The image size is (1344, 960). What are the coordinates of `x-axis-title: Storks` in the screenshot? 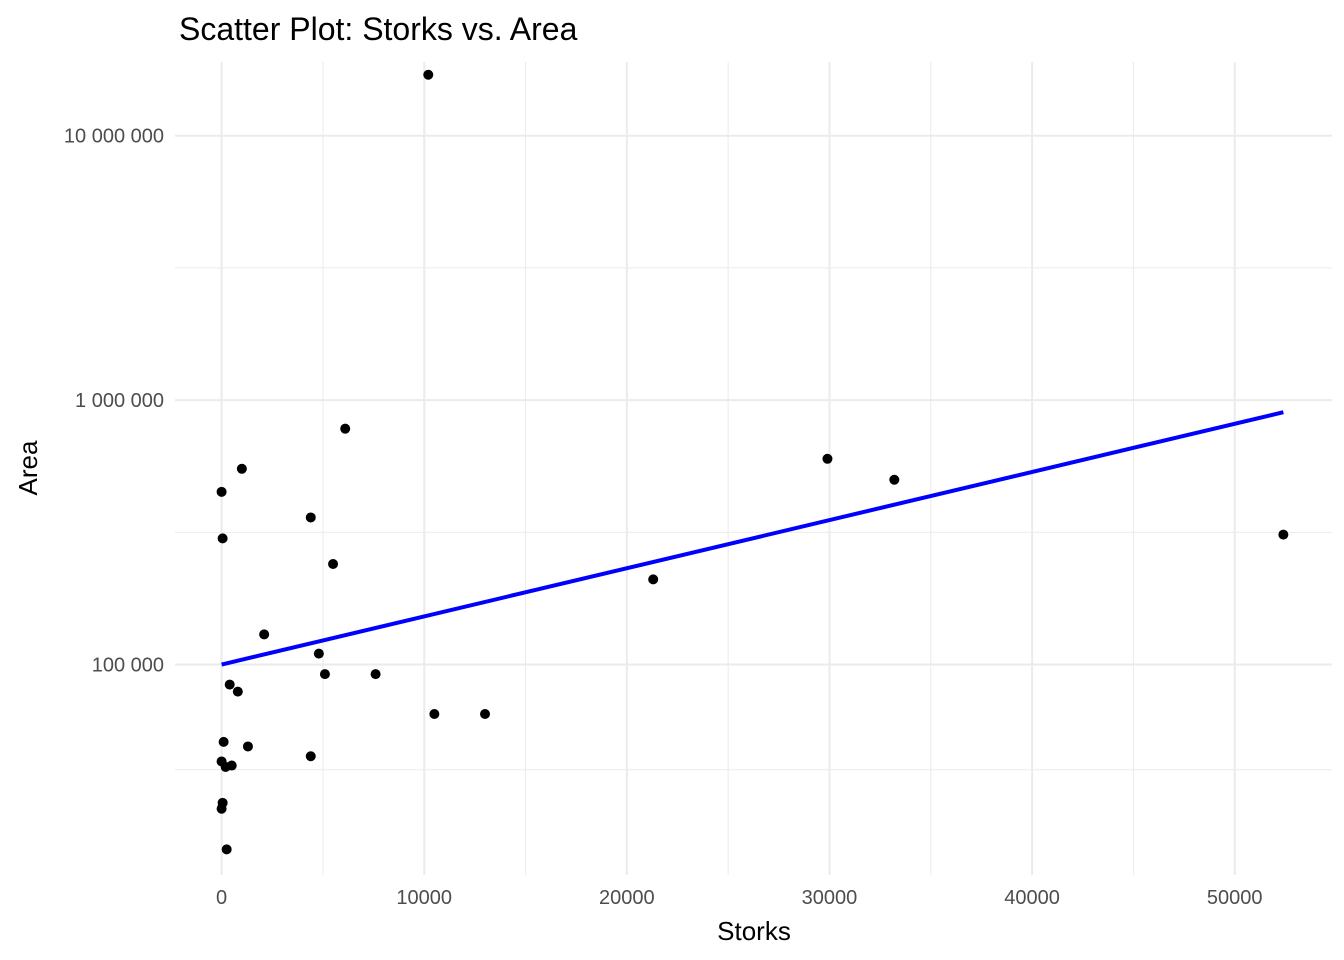 It's located at (754, 931).